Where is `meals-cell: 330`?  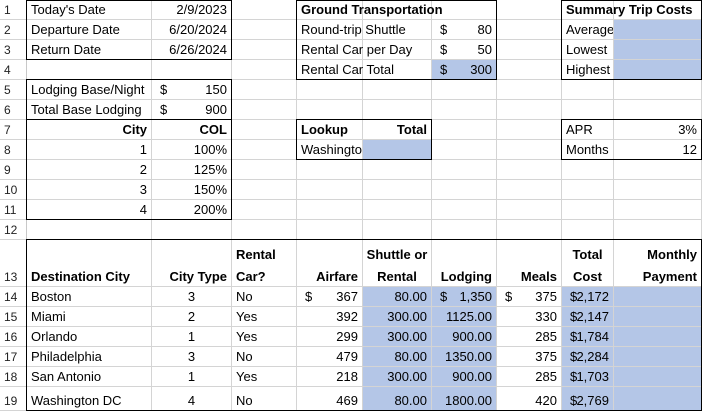
meals-cell: 330 is located at coordinates (529, 317).